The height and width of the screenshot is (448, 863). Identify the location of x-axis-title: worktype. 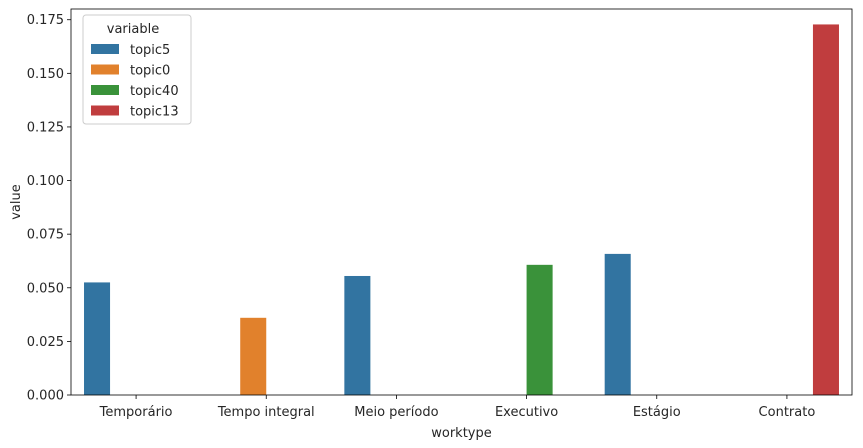
(461, 433).